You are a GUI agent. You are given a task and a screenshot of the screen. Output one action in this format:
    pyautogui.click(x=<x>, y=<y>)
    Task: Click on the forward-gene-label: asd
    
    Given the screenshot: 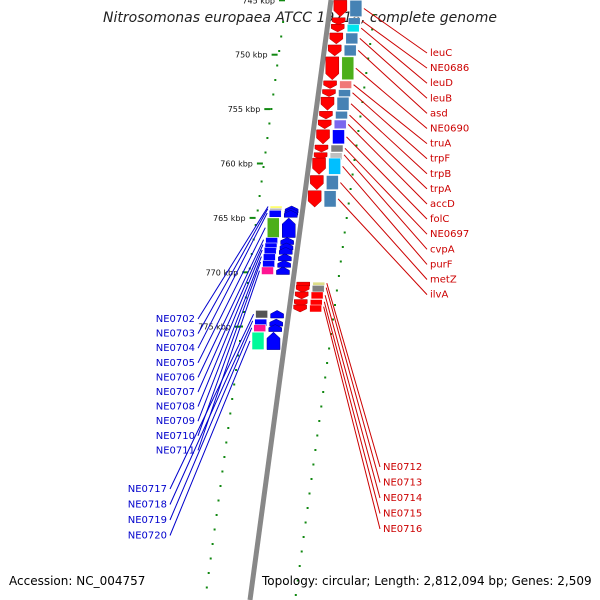 What is the action you would take?
    pyautogui.click(x=439, y=113)
    